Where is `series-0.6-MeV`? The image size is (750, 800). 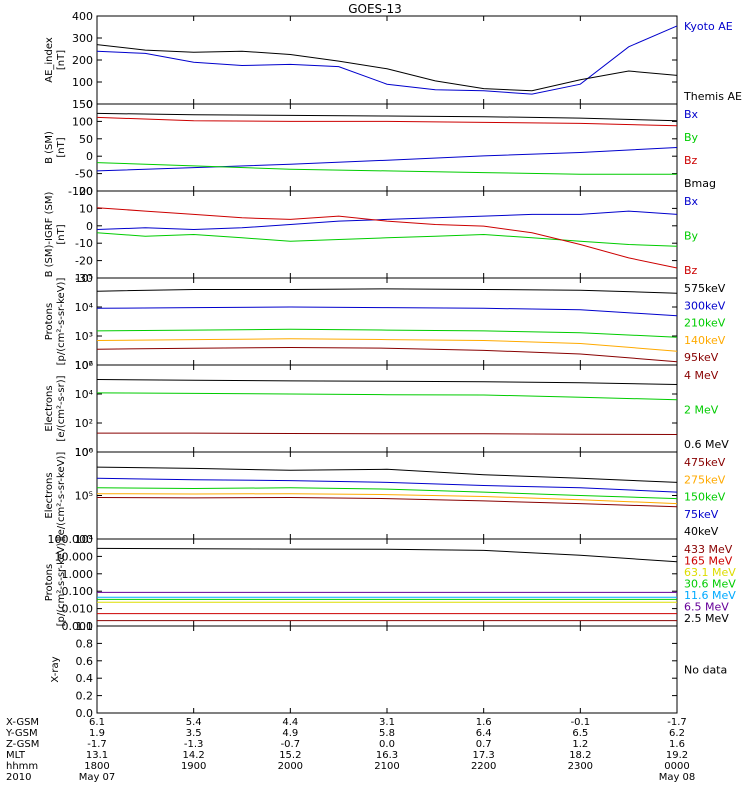 series-0.6-MeV is located at coordinates (387, 382).